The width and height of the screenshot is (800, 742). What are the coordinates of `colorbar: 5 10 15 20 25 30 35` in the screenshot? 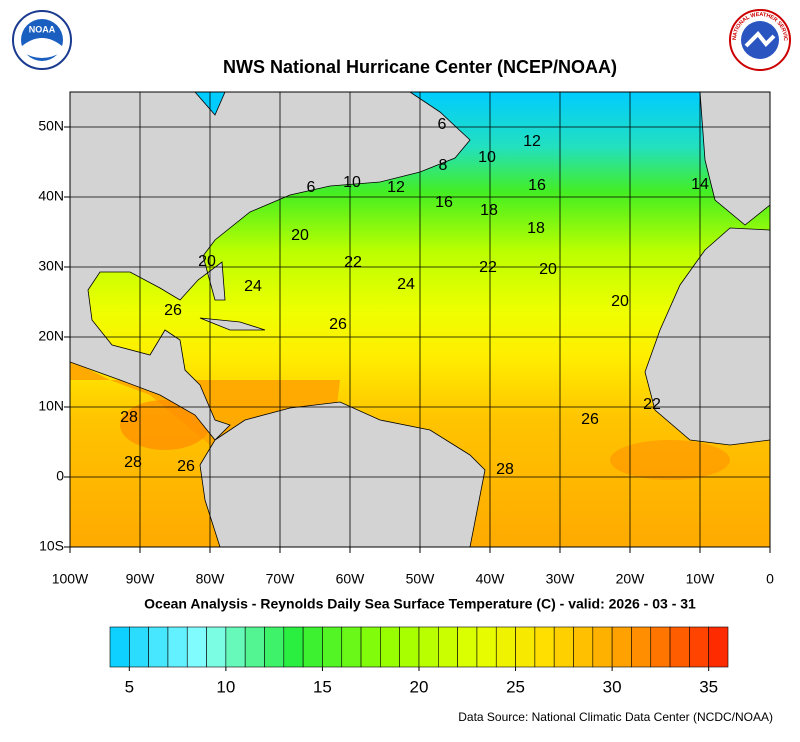 It's located at (419, 661).